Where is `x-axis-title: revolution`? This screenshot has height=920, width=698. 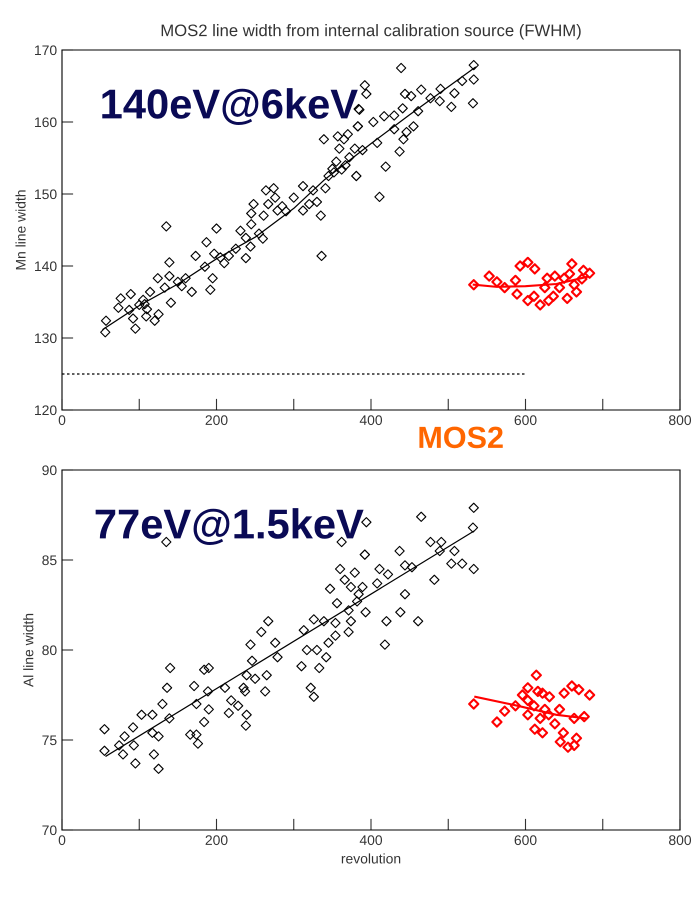
x-axis-title: revolution is located at coordinates (371, 858).